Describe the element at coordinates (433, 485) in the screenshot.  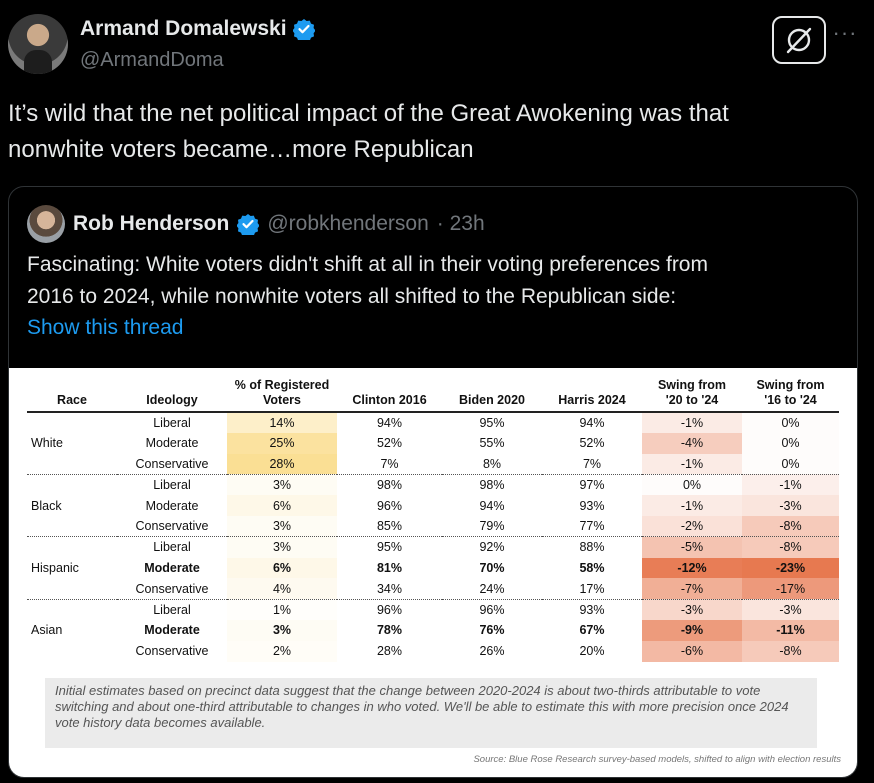
I see `table-row: Liberal 3% 98% 98% 97% 0% -1%` at that location.